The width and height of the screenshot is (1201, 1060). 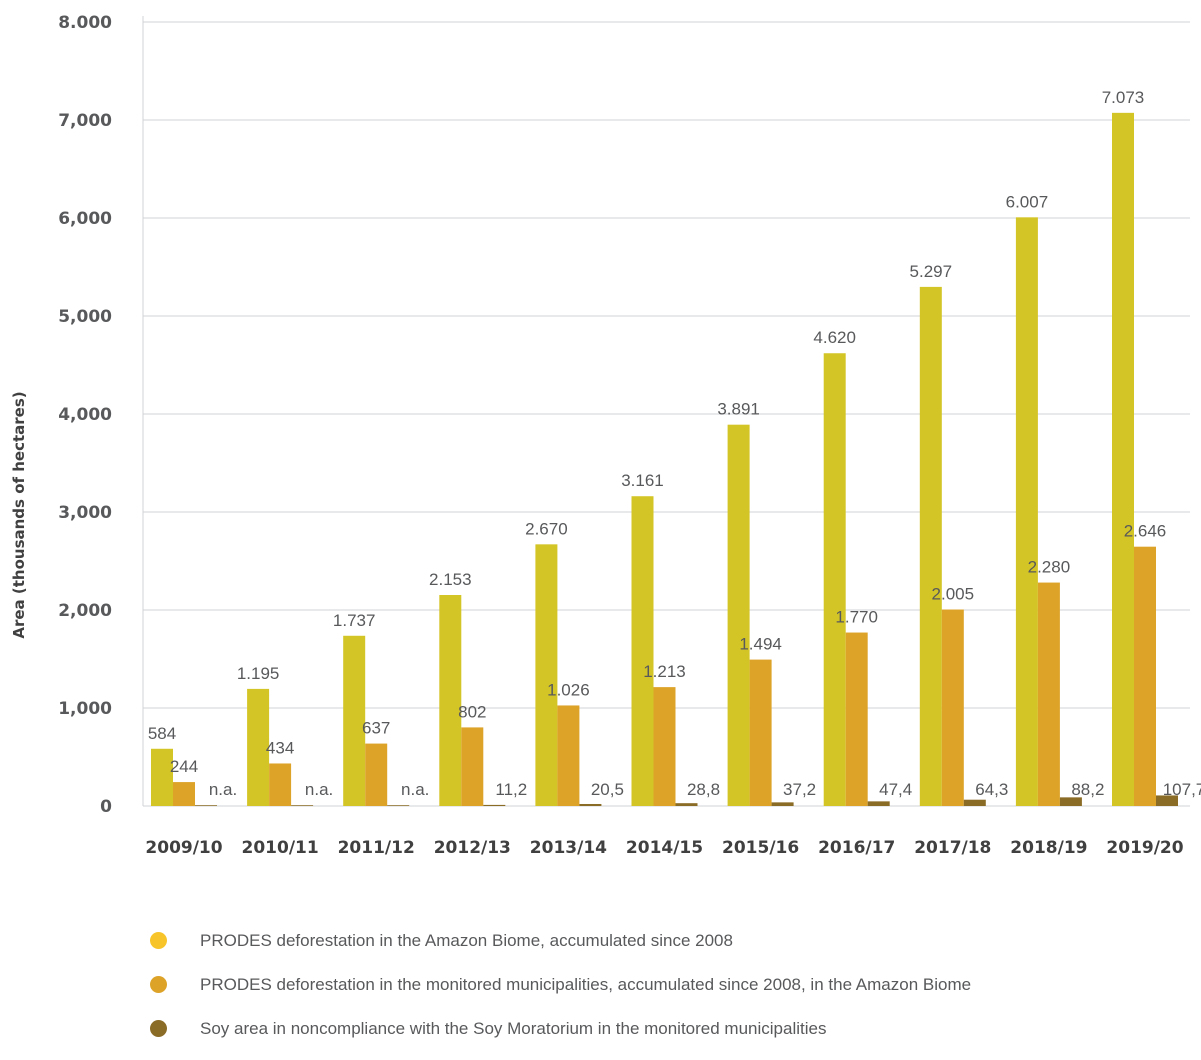 What do you see at coordinates (85, 121) in the screenshot?
I see `y-tick-label: 7,000` at bounding box center [85, 121].